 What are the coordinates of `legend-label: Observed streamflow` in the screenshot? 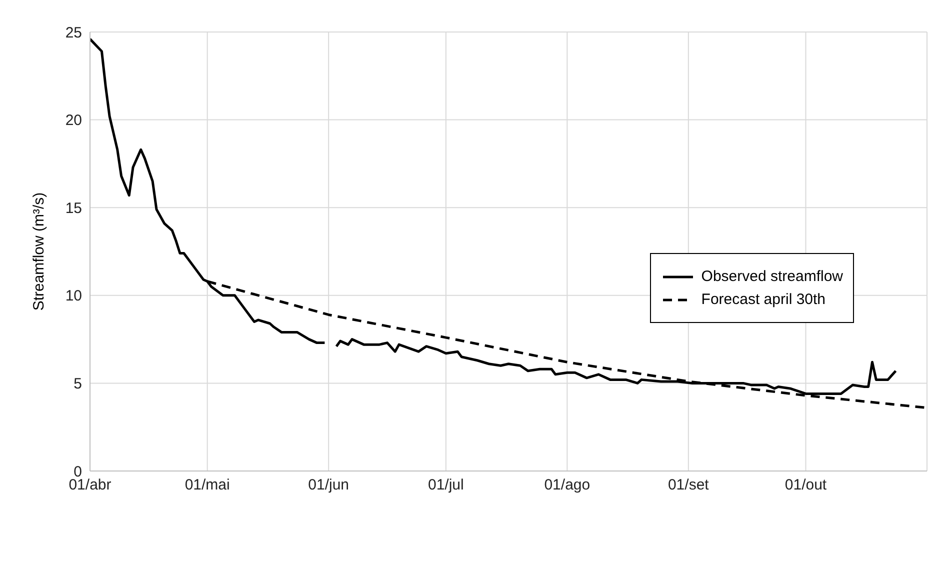 It's located at (772, 276).